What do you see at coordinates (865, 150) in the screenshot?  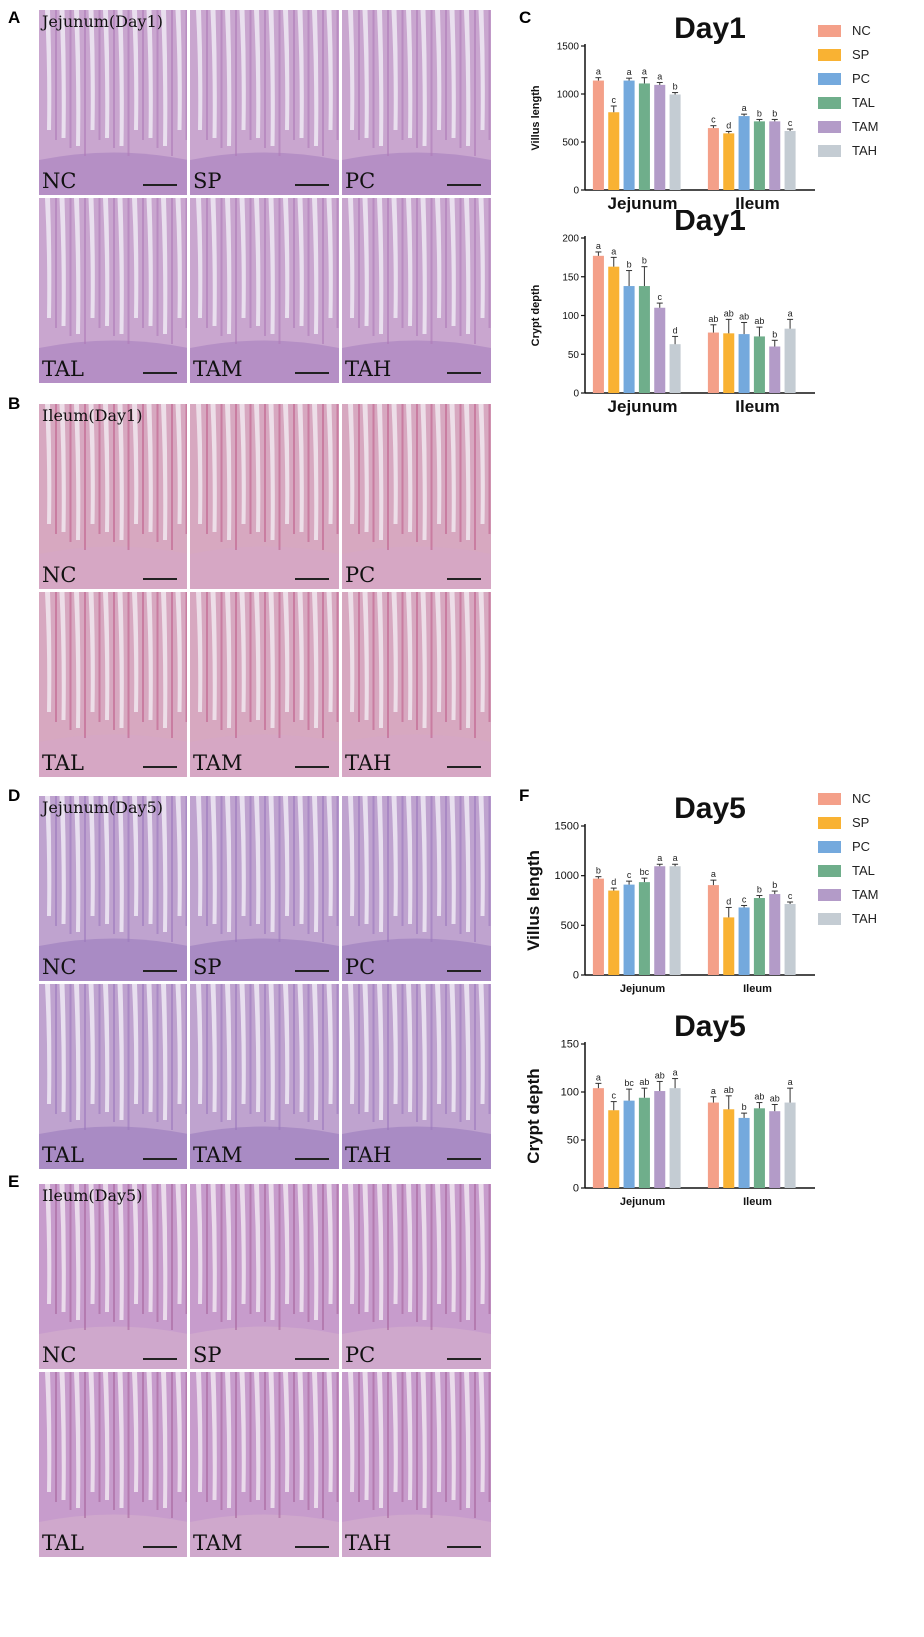 I see `legend-label: TAH` at bounding box center [865, 150].